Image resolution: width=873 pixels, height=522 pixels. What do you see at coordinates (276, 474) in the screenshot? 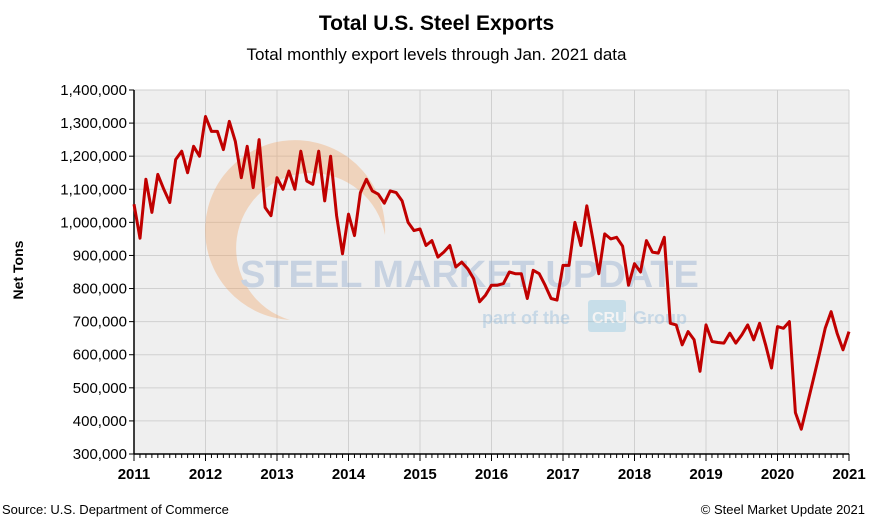
I see `x-tick-label: 2013` at bounding box center [276, 474].